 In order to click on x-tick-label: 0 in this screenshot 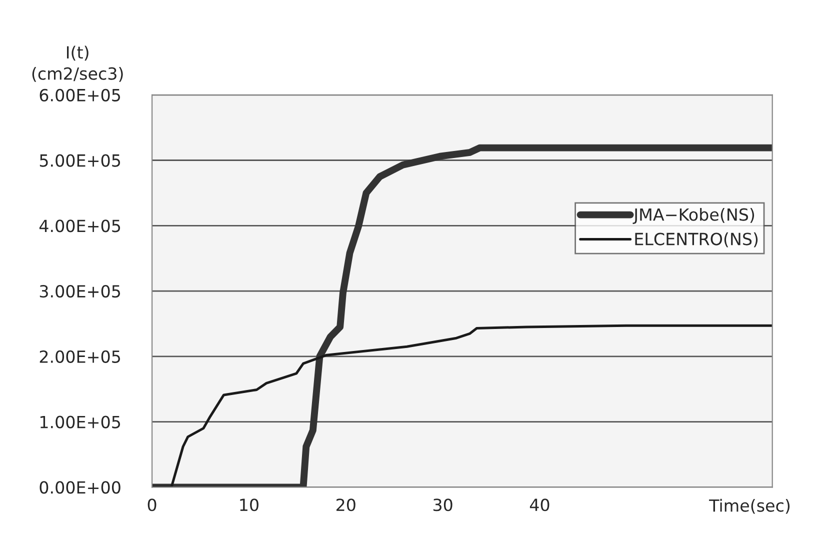, I will do `click(152, 505)`.